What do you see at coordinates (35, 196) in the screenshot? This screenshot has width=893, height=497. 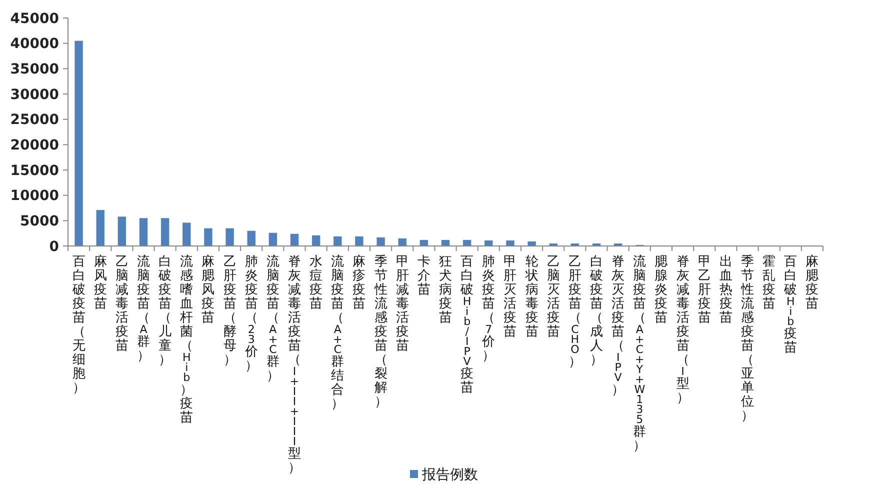 I see `y-tick-label: 10000` at bounding box center [35, 196].